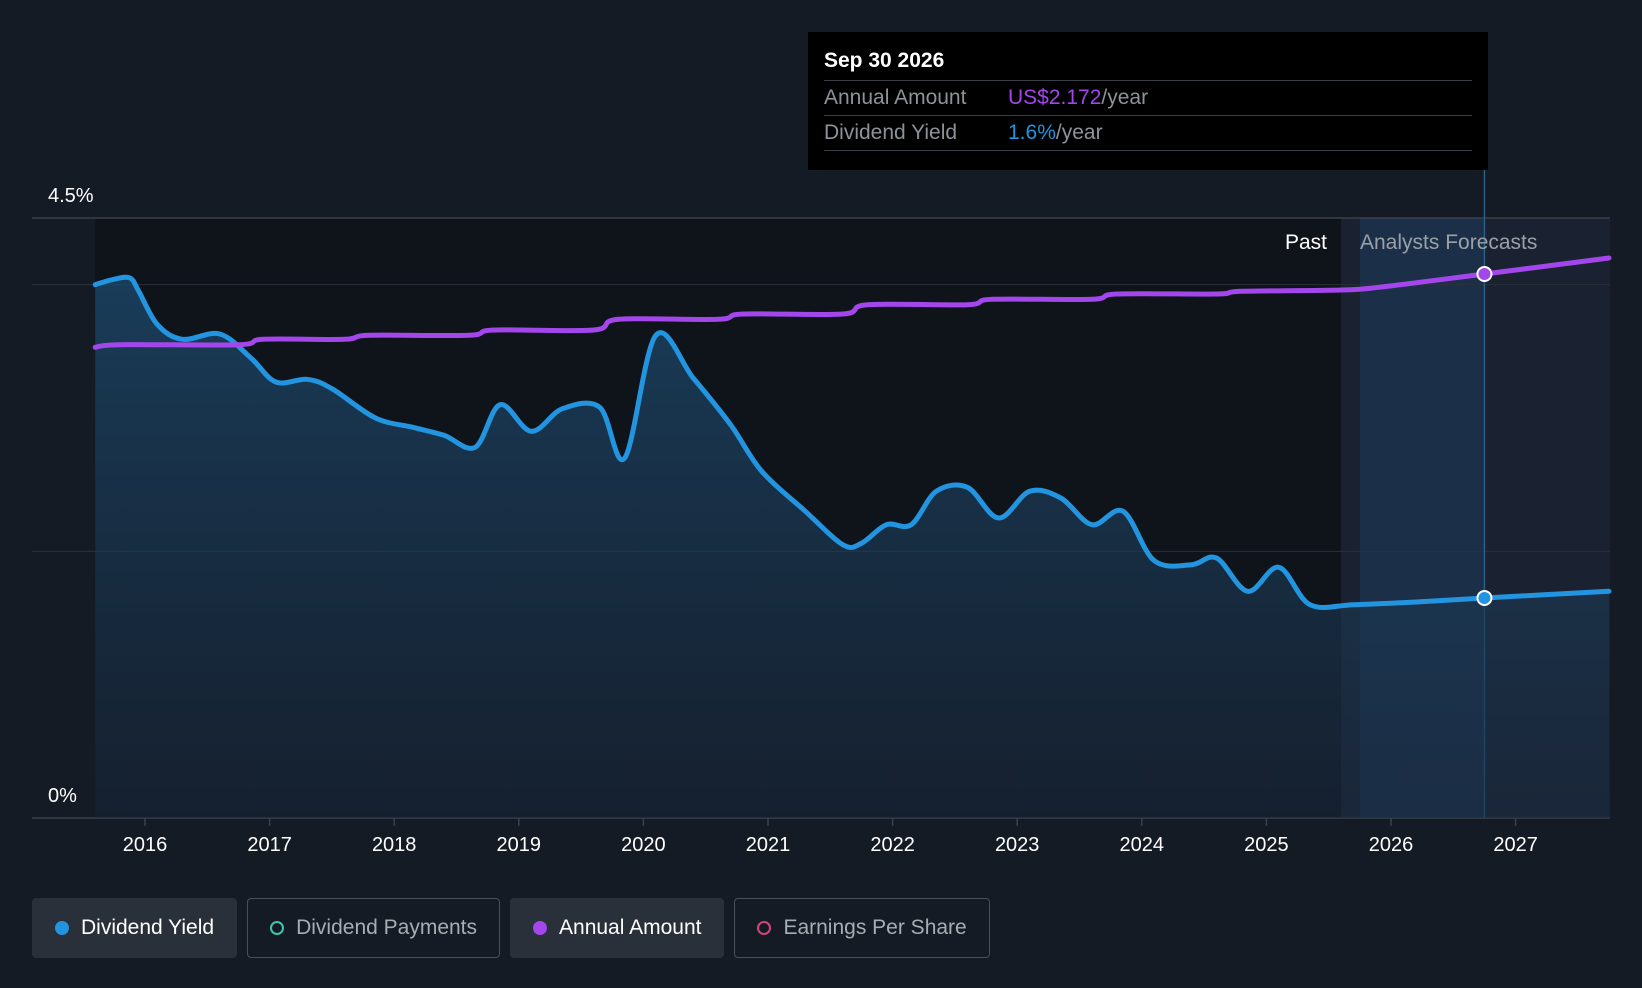 Image resolution: width=1642 pixels, height=988 pixels. I want to click on legend-annual-amount: Annual Amount, so click(617, 928).